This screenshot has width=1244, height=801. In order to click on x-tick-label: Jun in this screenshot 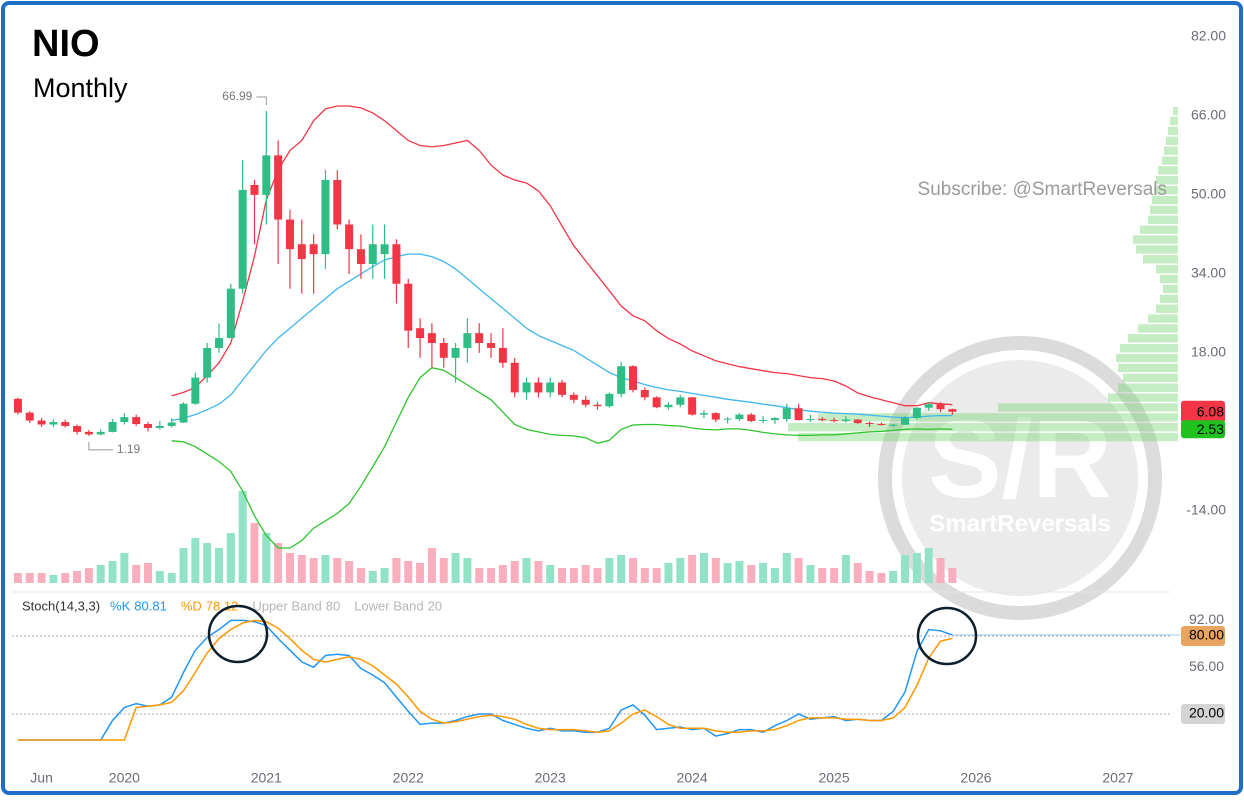, I will do `click(41, 778)`.